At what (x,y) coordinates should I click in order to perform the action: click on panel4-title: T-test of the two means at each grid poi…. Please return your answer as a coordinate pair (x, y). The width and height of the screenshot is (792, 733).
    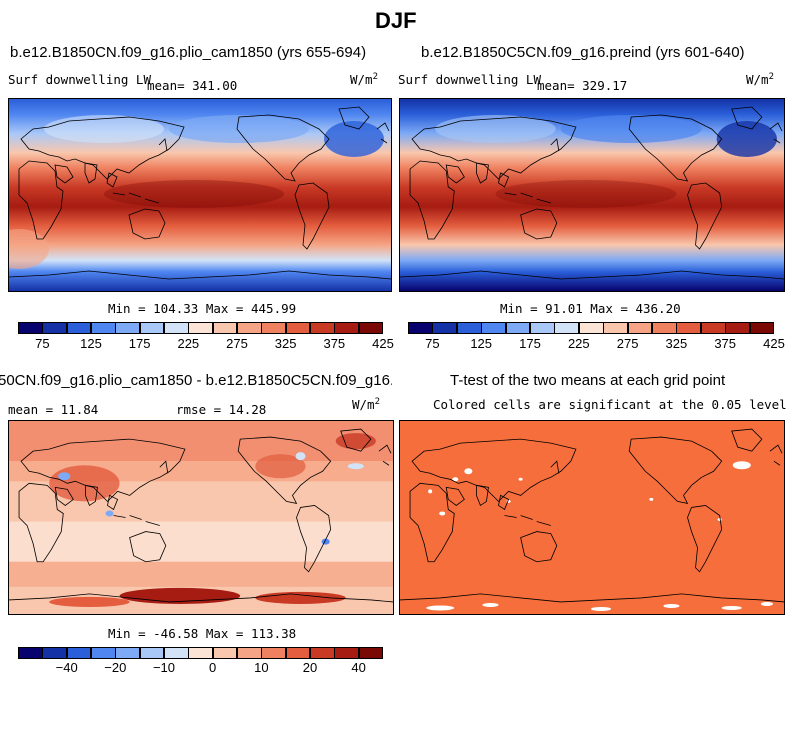
    Looking at the image, I should click on (588, 380).